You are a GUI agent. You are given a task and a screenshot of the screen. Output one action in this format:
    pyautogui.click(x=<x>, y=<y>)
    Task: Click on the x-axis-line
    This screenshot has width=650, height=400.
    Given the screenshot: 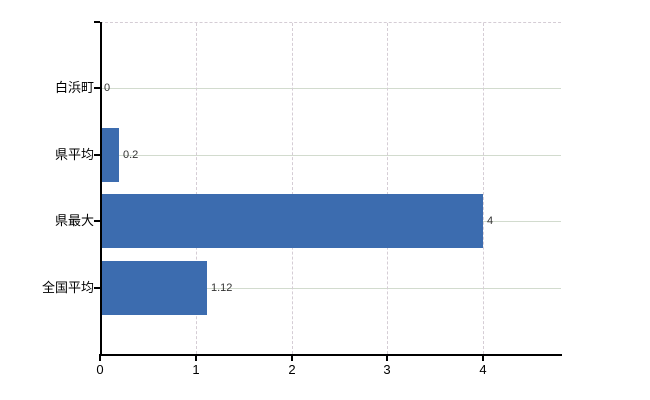 What is the action you would take?
    pyautogui.click(x=330, y=355)
    